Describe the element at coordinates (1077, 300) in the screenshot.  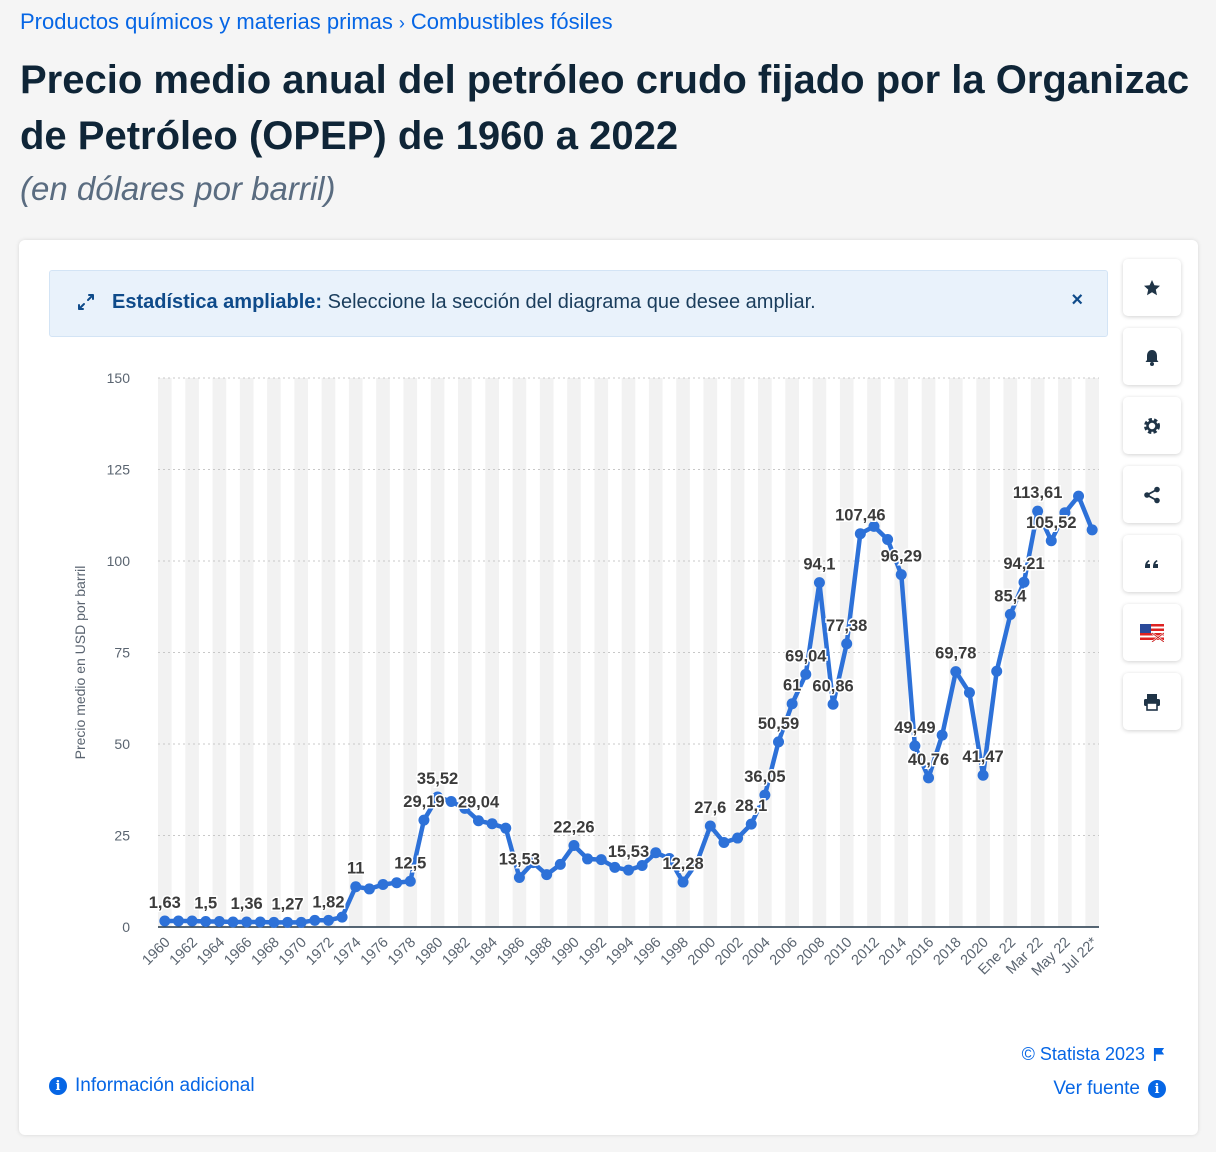
I see `banner-close-button: ×` at that location.